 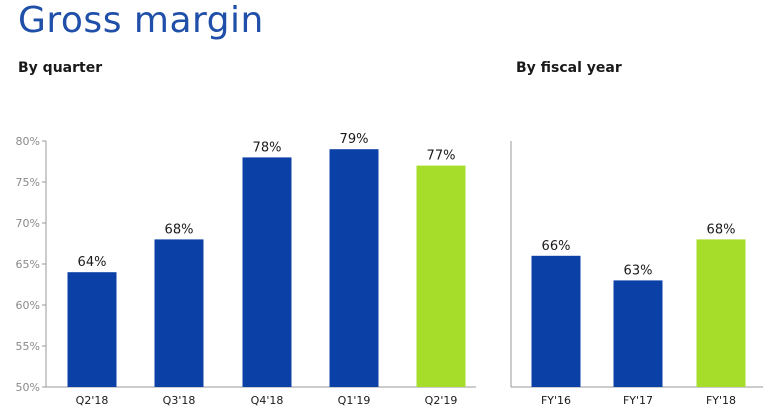 I want to click on page-title: Gross margin, so click(x=141, y=20).